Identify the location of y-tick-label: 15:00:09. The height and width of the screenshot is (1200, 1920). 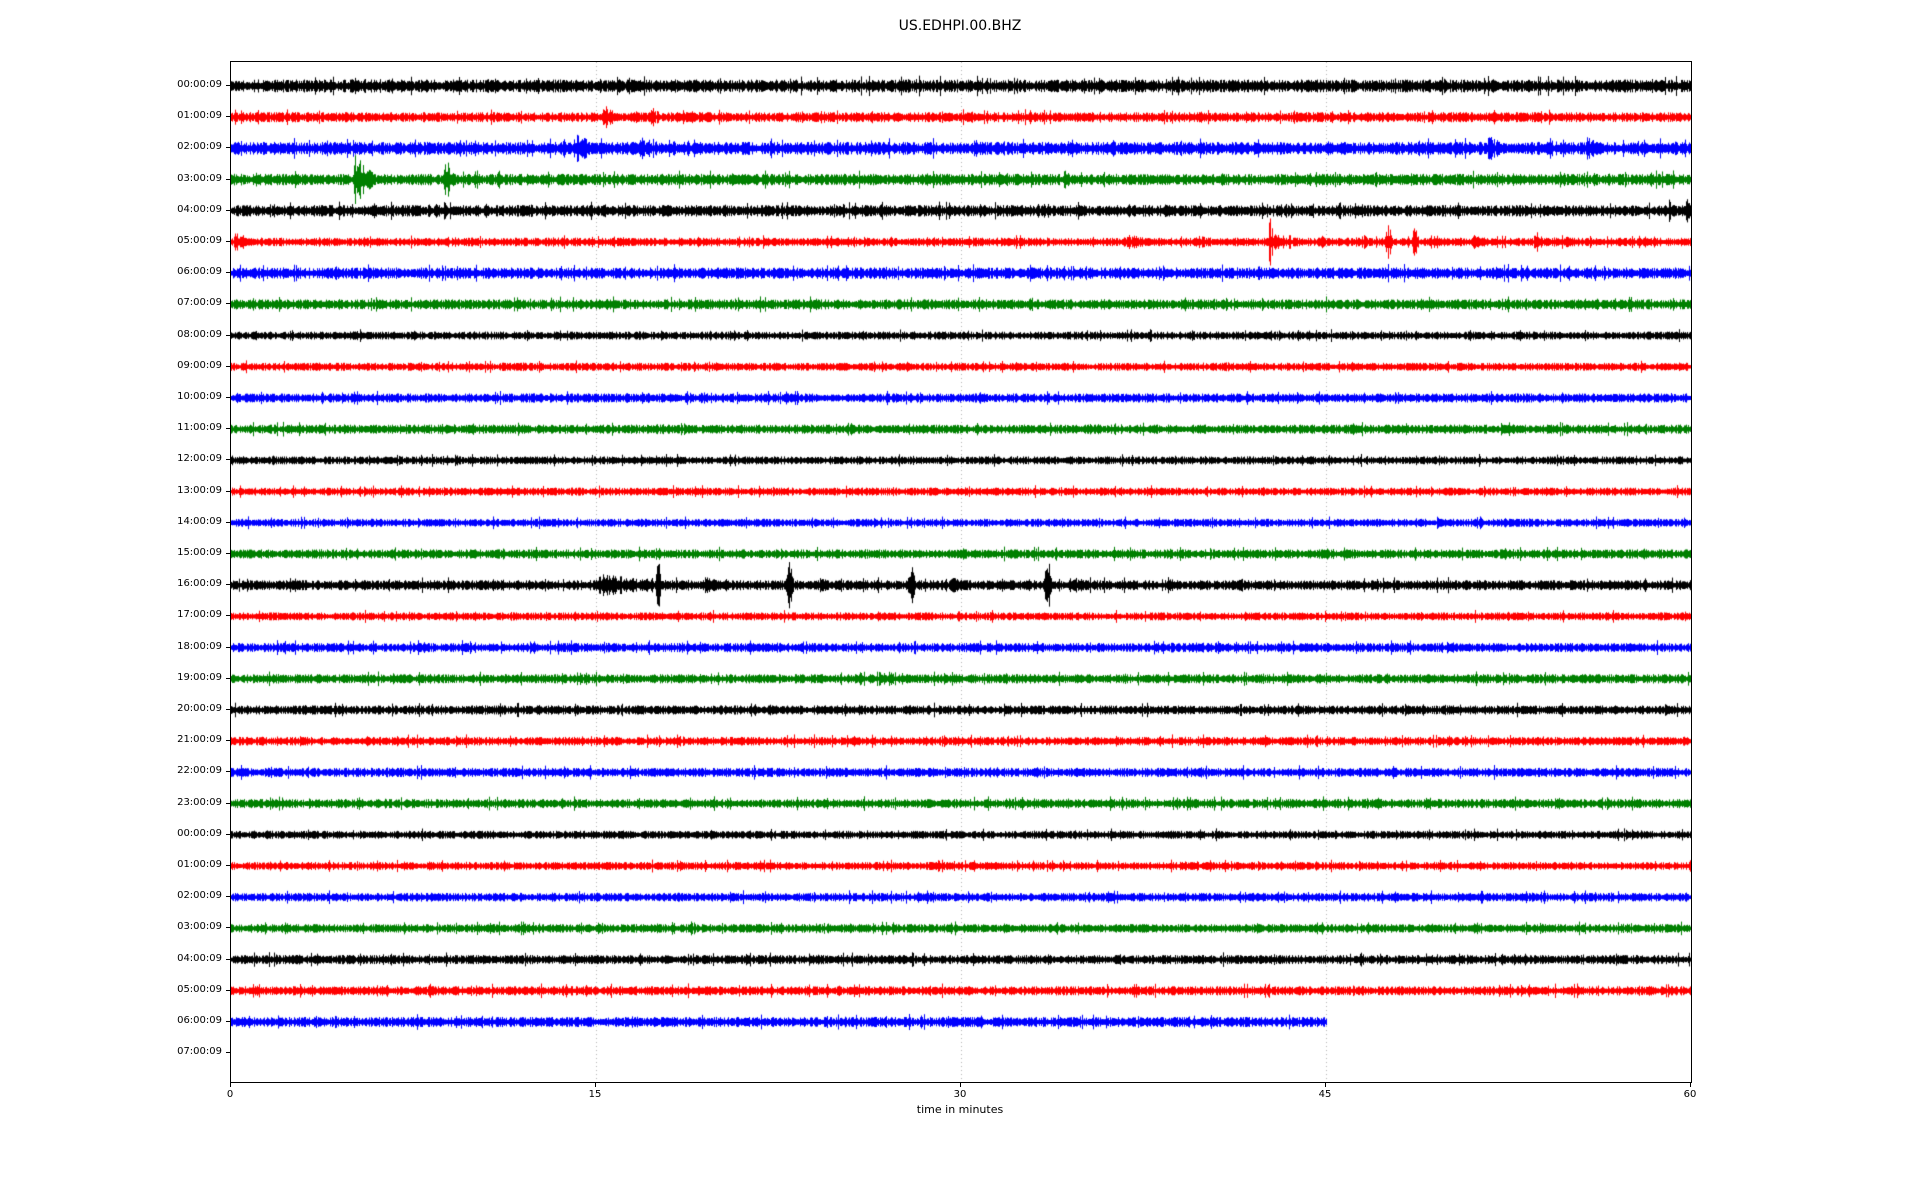
(199, 552).